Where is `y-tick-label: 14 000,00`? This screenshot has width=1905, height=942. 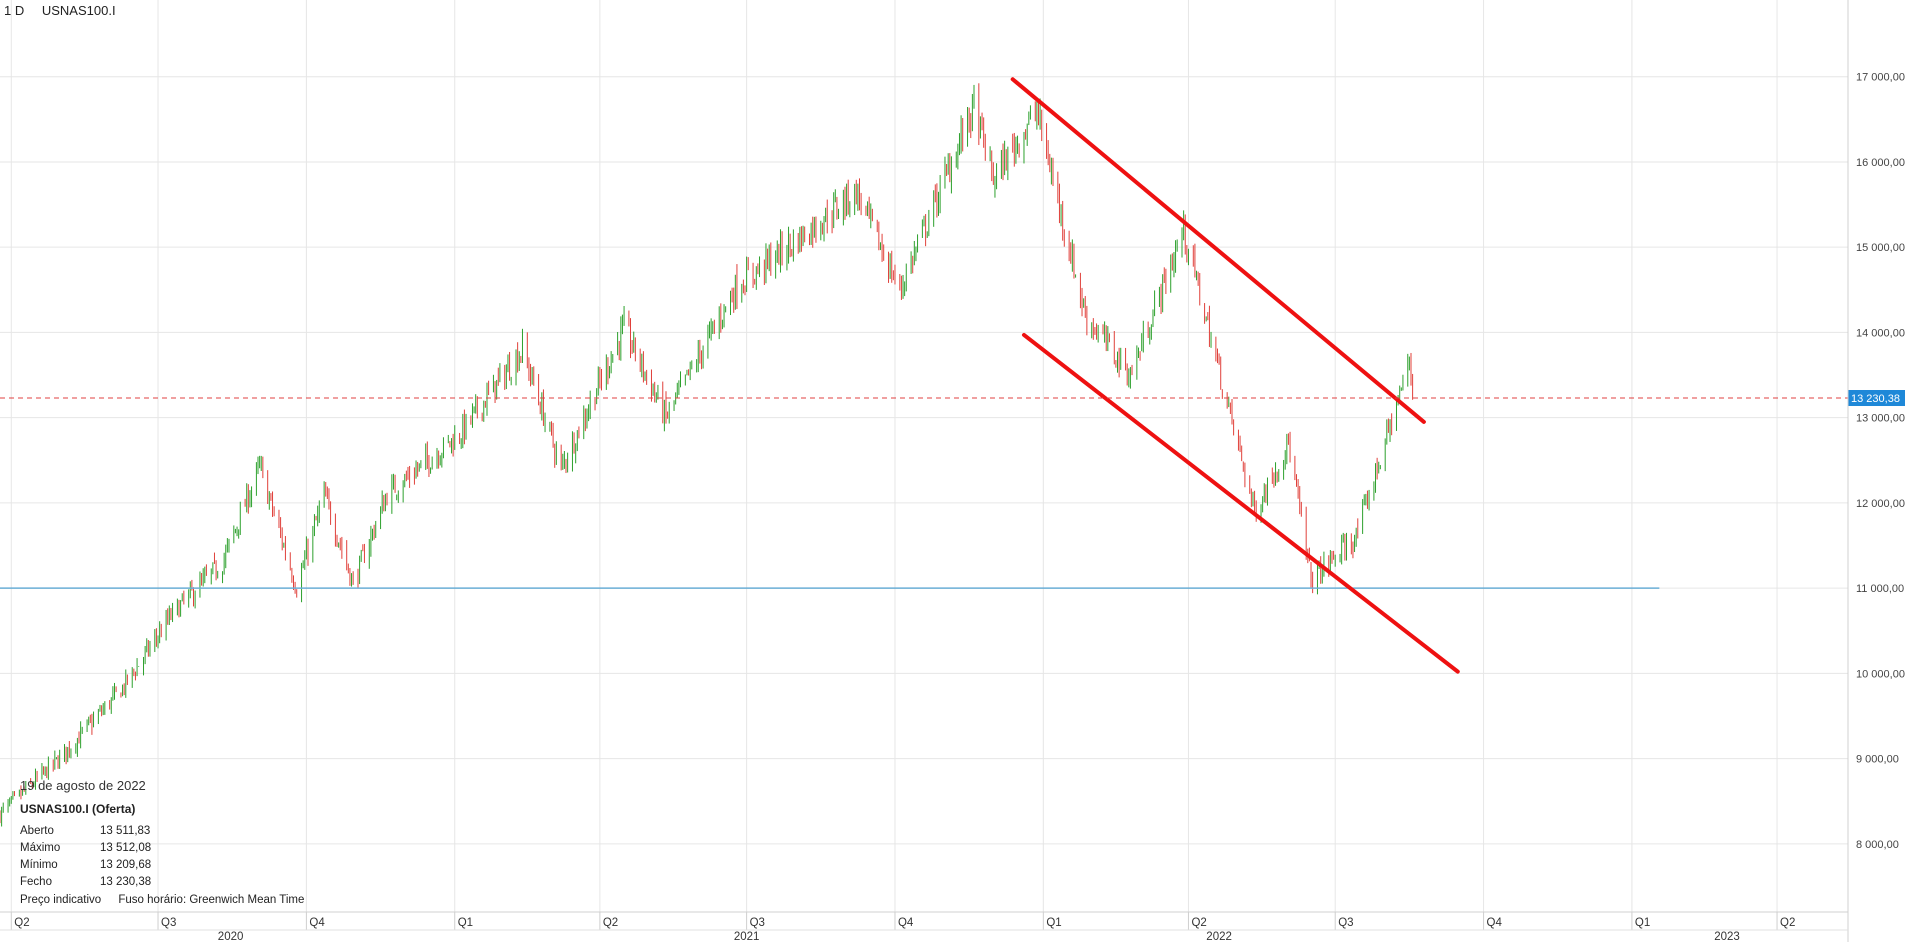 y-tick-label: 14 000,00 is located at coordinates (1880, 333).